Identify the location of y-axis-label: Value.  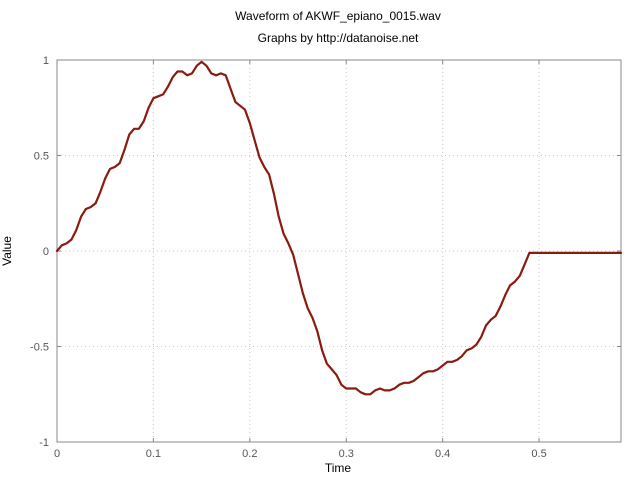
(7, 251).